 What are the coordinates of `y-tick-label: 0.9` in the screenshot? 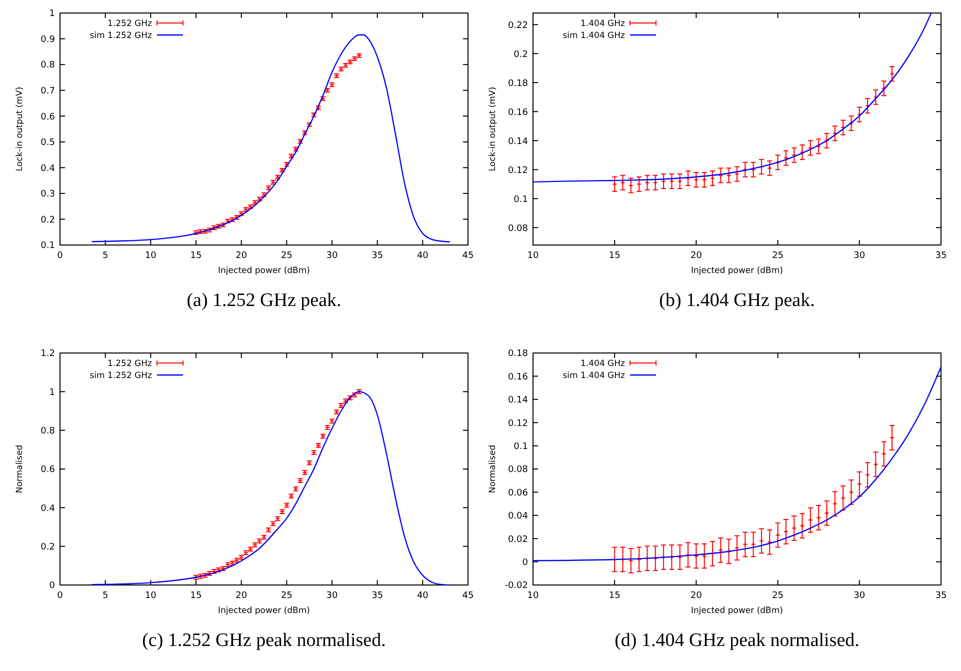 It's located at (48, 39).